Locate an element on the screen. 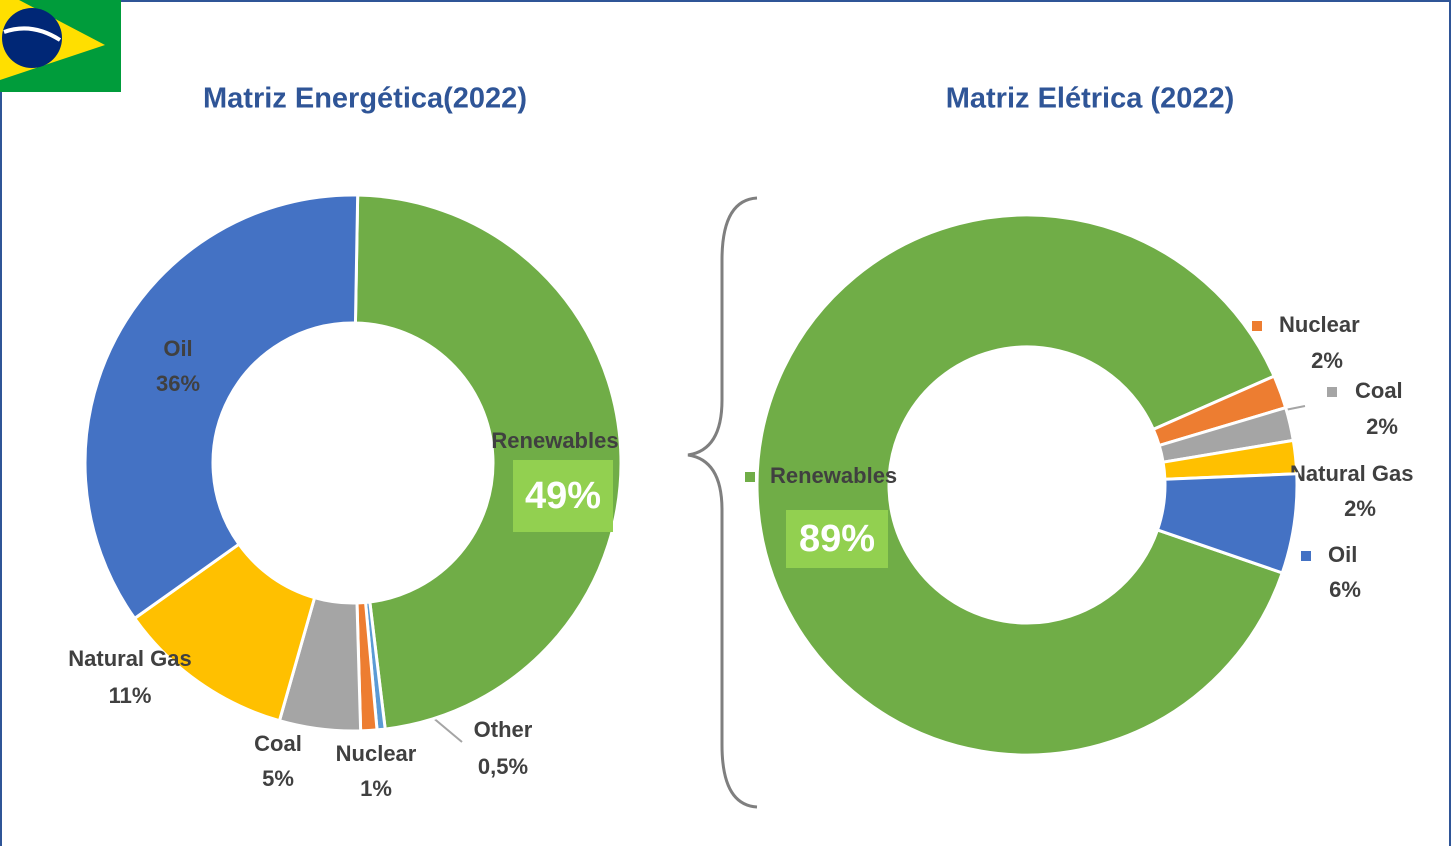  value-label: 11% is located at coordinates (130, 695).